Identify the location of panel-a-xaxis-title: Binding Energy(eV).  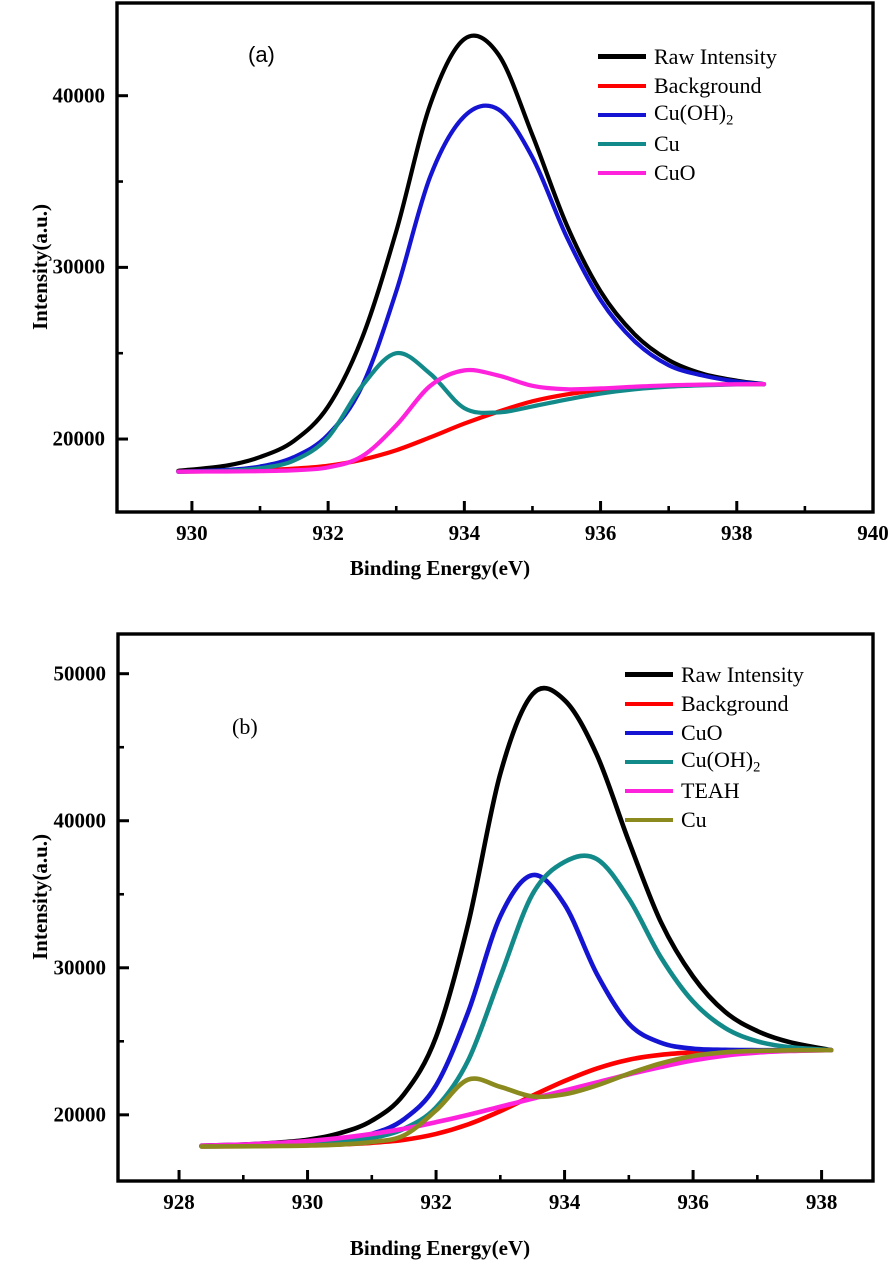
(440, 568).